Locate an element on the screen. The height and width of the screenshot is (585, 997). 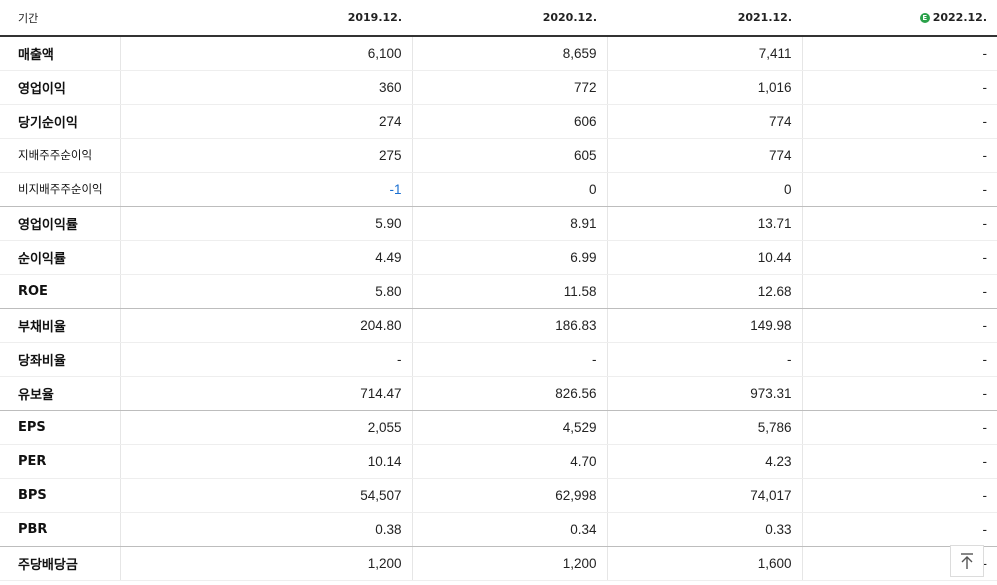
table-cell: 1,600 is located at coordinates (704, 563).